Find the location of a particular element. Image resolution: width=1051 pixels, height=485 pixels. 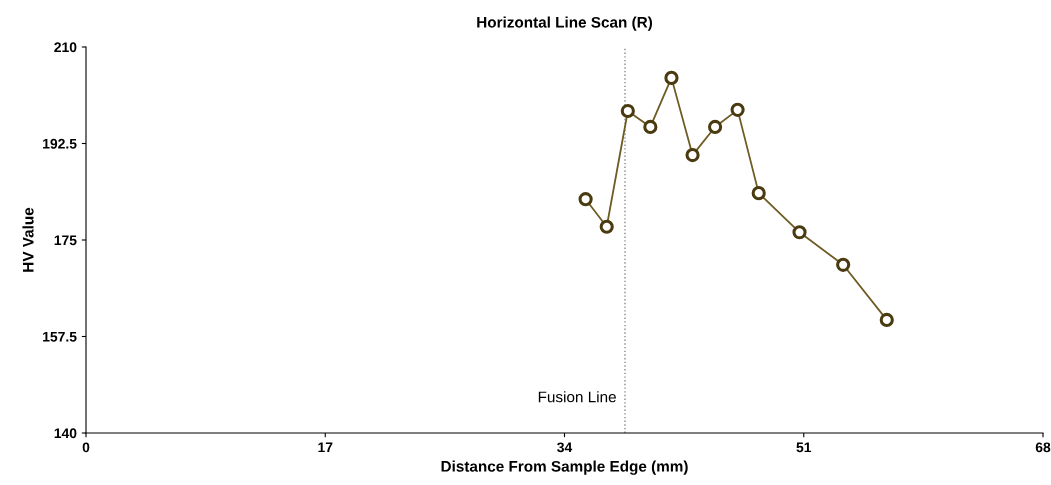

ref-line-label: Fusion Line is located at coordinates (577, 397).